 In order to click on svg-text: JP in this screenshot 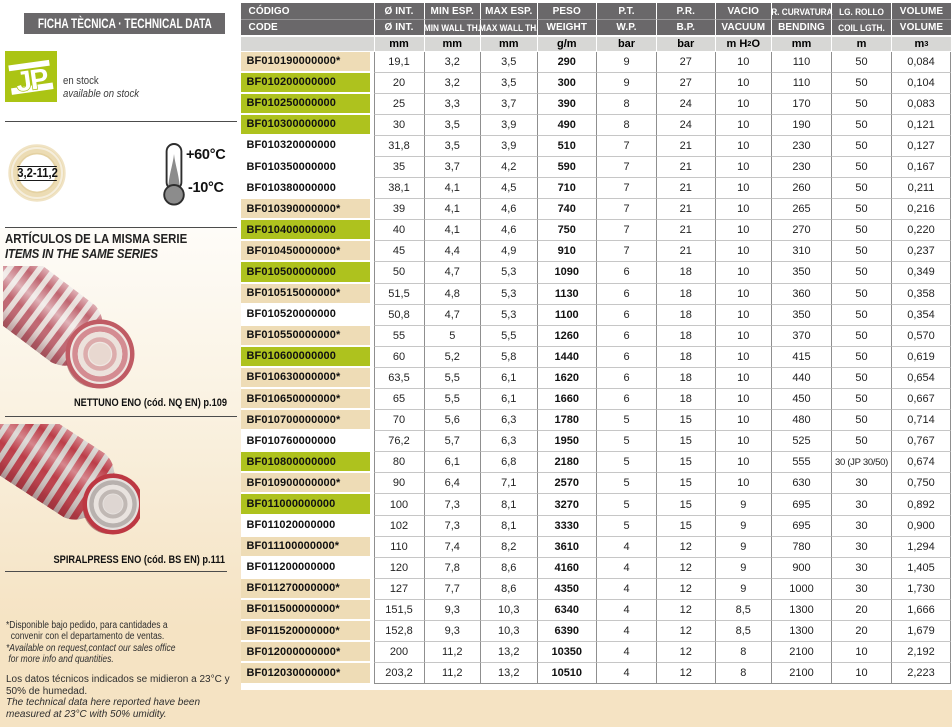, I will do `click(32, 79)`.